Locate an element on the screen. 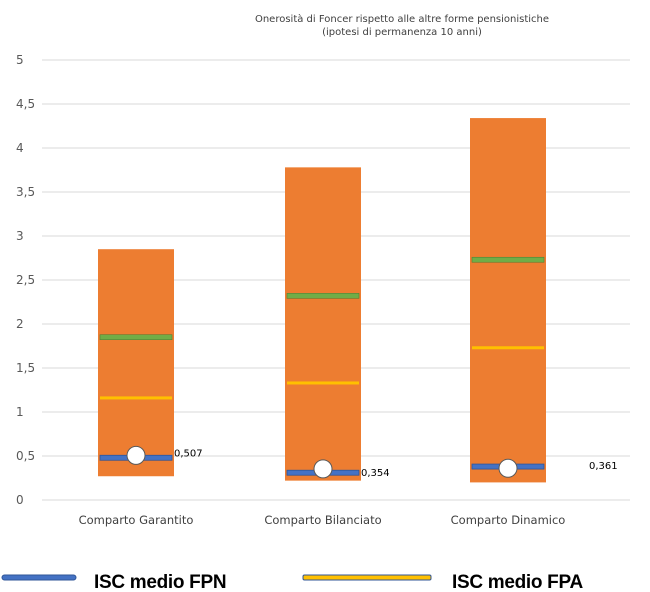 The height and width of the screenshot is (592, 650). y-tick-label: 5 is located at coordinates (20, 60).